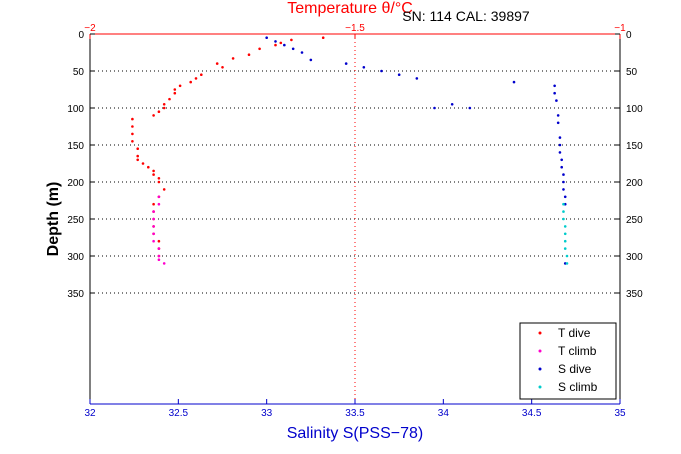 This screenshot has width=681, height=454. What do you see at coordinates (634, 109) in the screenshot?
I see `y-right-tick-label: 100` at bounding box center [634, 109].